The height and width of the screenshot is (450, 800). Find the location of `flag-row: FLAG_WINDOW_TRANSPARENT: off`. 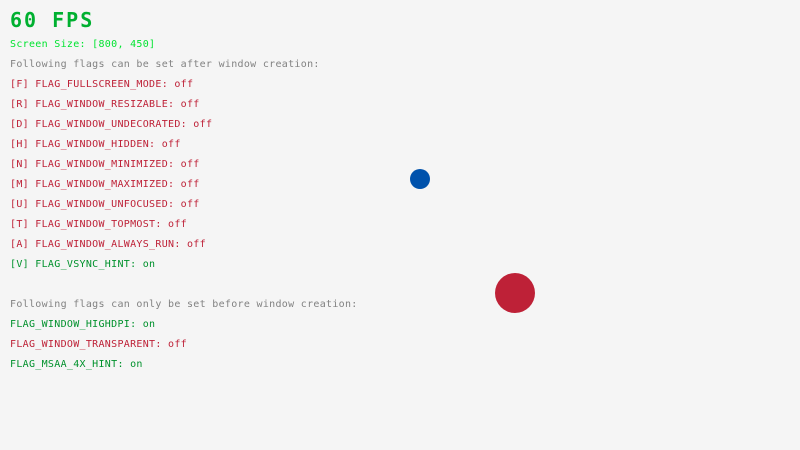

flag-row: FLAG_WINDOW_TRANSPARENT: off is located at coordinates (98, 345).